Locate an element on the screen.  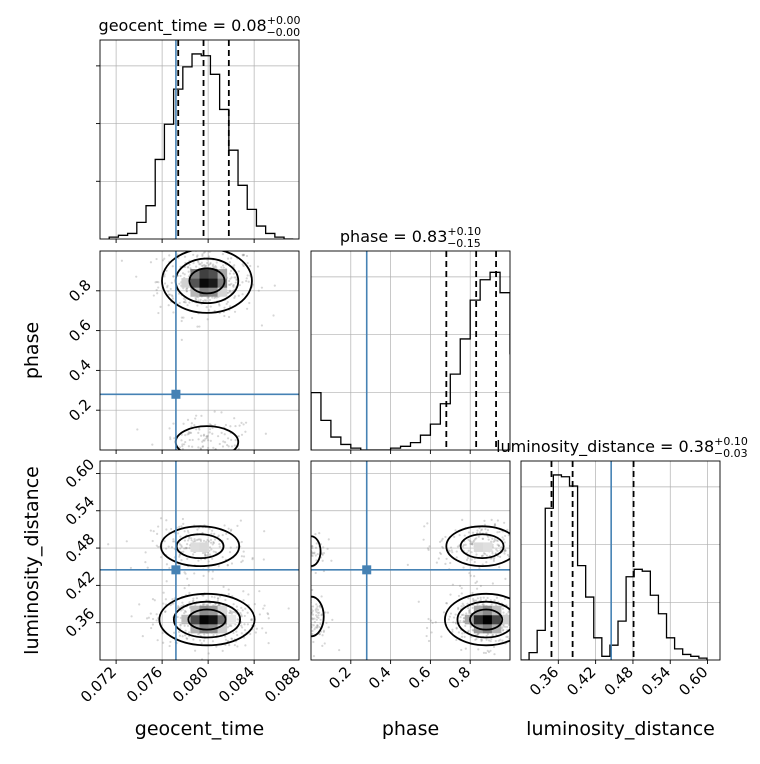
panel-hist-luminosity_distance: luminosity_distance = 0.38+0.10 −0.03 is located at coordinates (622, 549).